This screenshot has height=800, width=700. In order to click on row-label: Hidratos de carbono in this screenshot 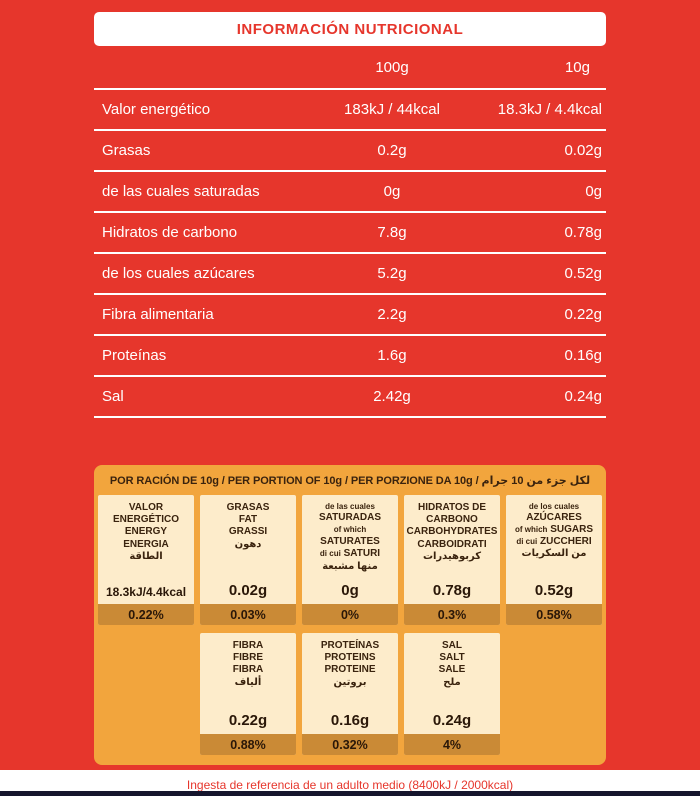, I will do `click(170, 232)`.